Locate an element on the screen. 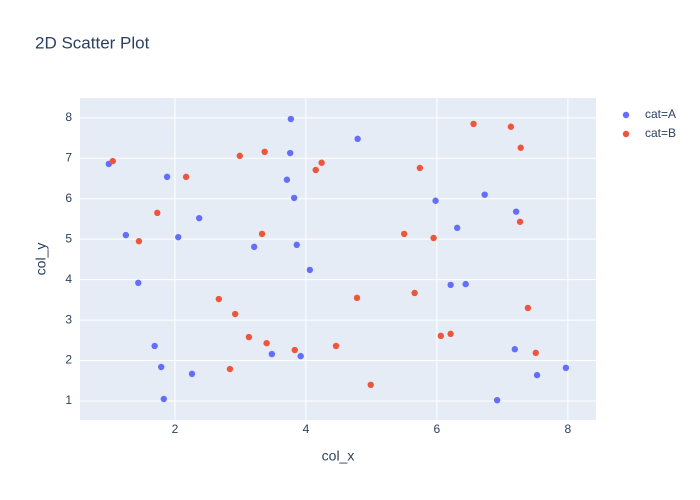  y-tick-label: 7 is located at coordinates (68, 157).